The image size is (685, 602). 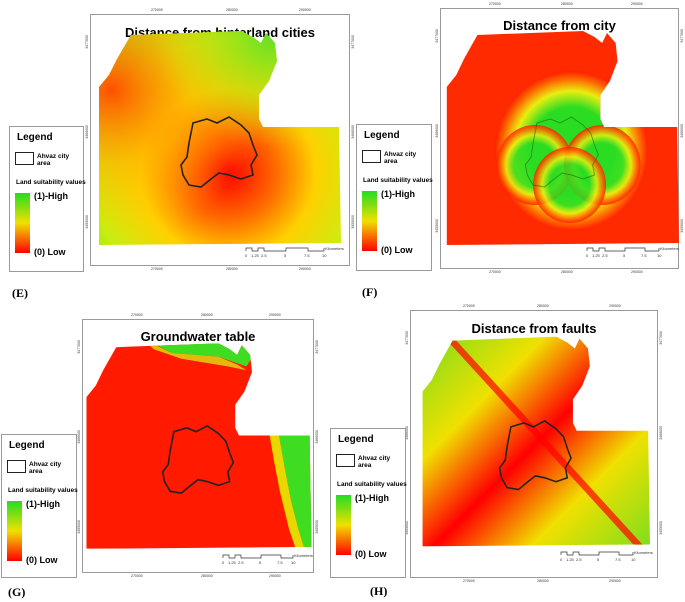 What do you see at coordinates (198, 336) in the screenshot?
I see `map-title: Groundwater table` at bounding box center [198, 336].